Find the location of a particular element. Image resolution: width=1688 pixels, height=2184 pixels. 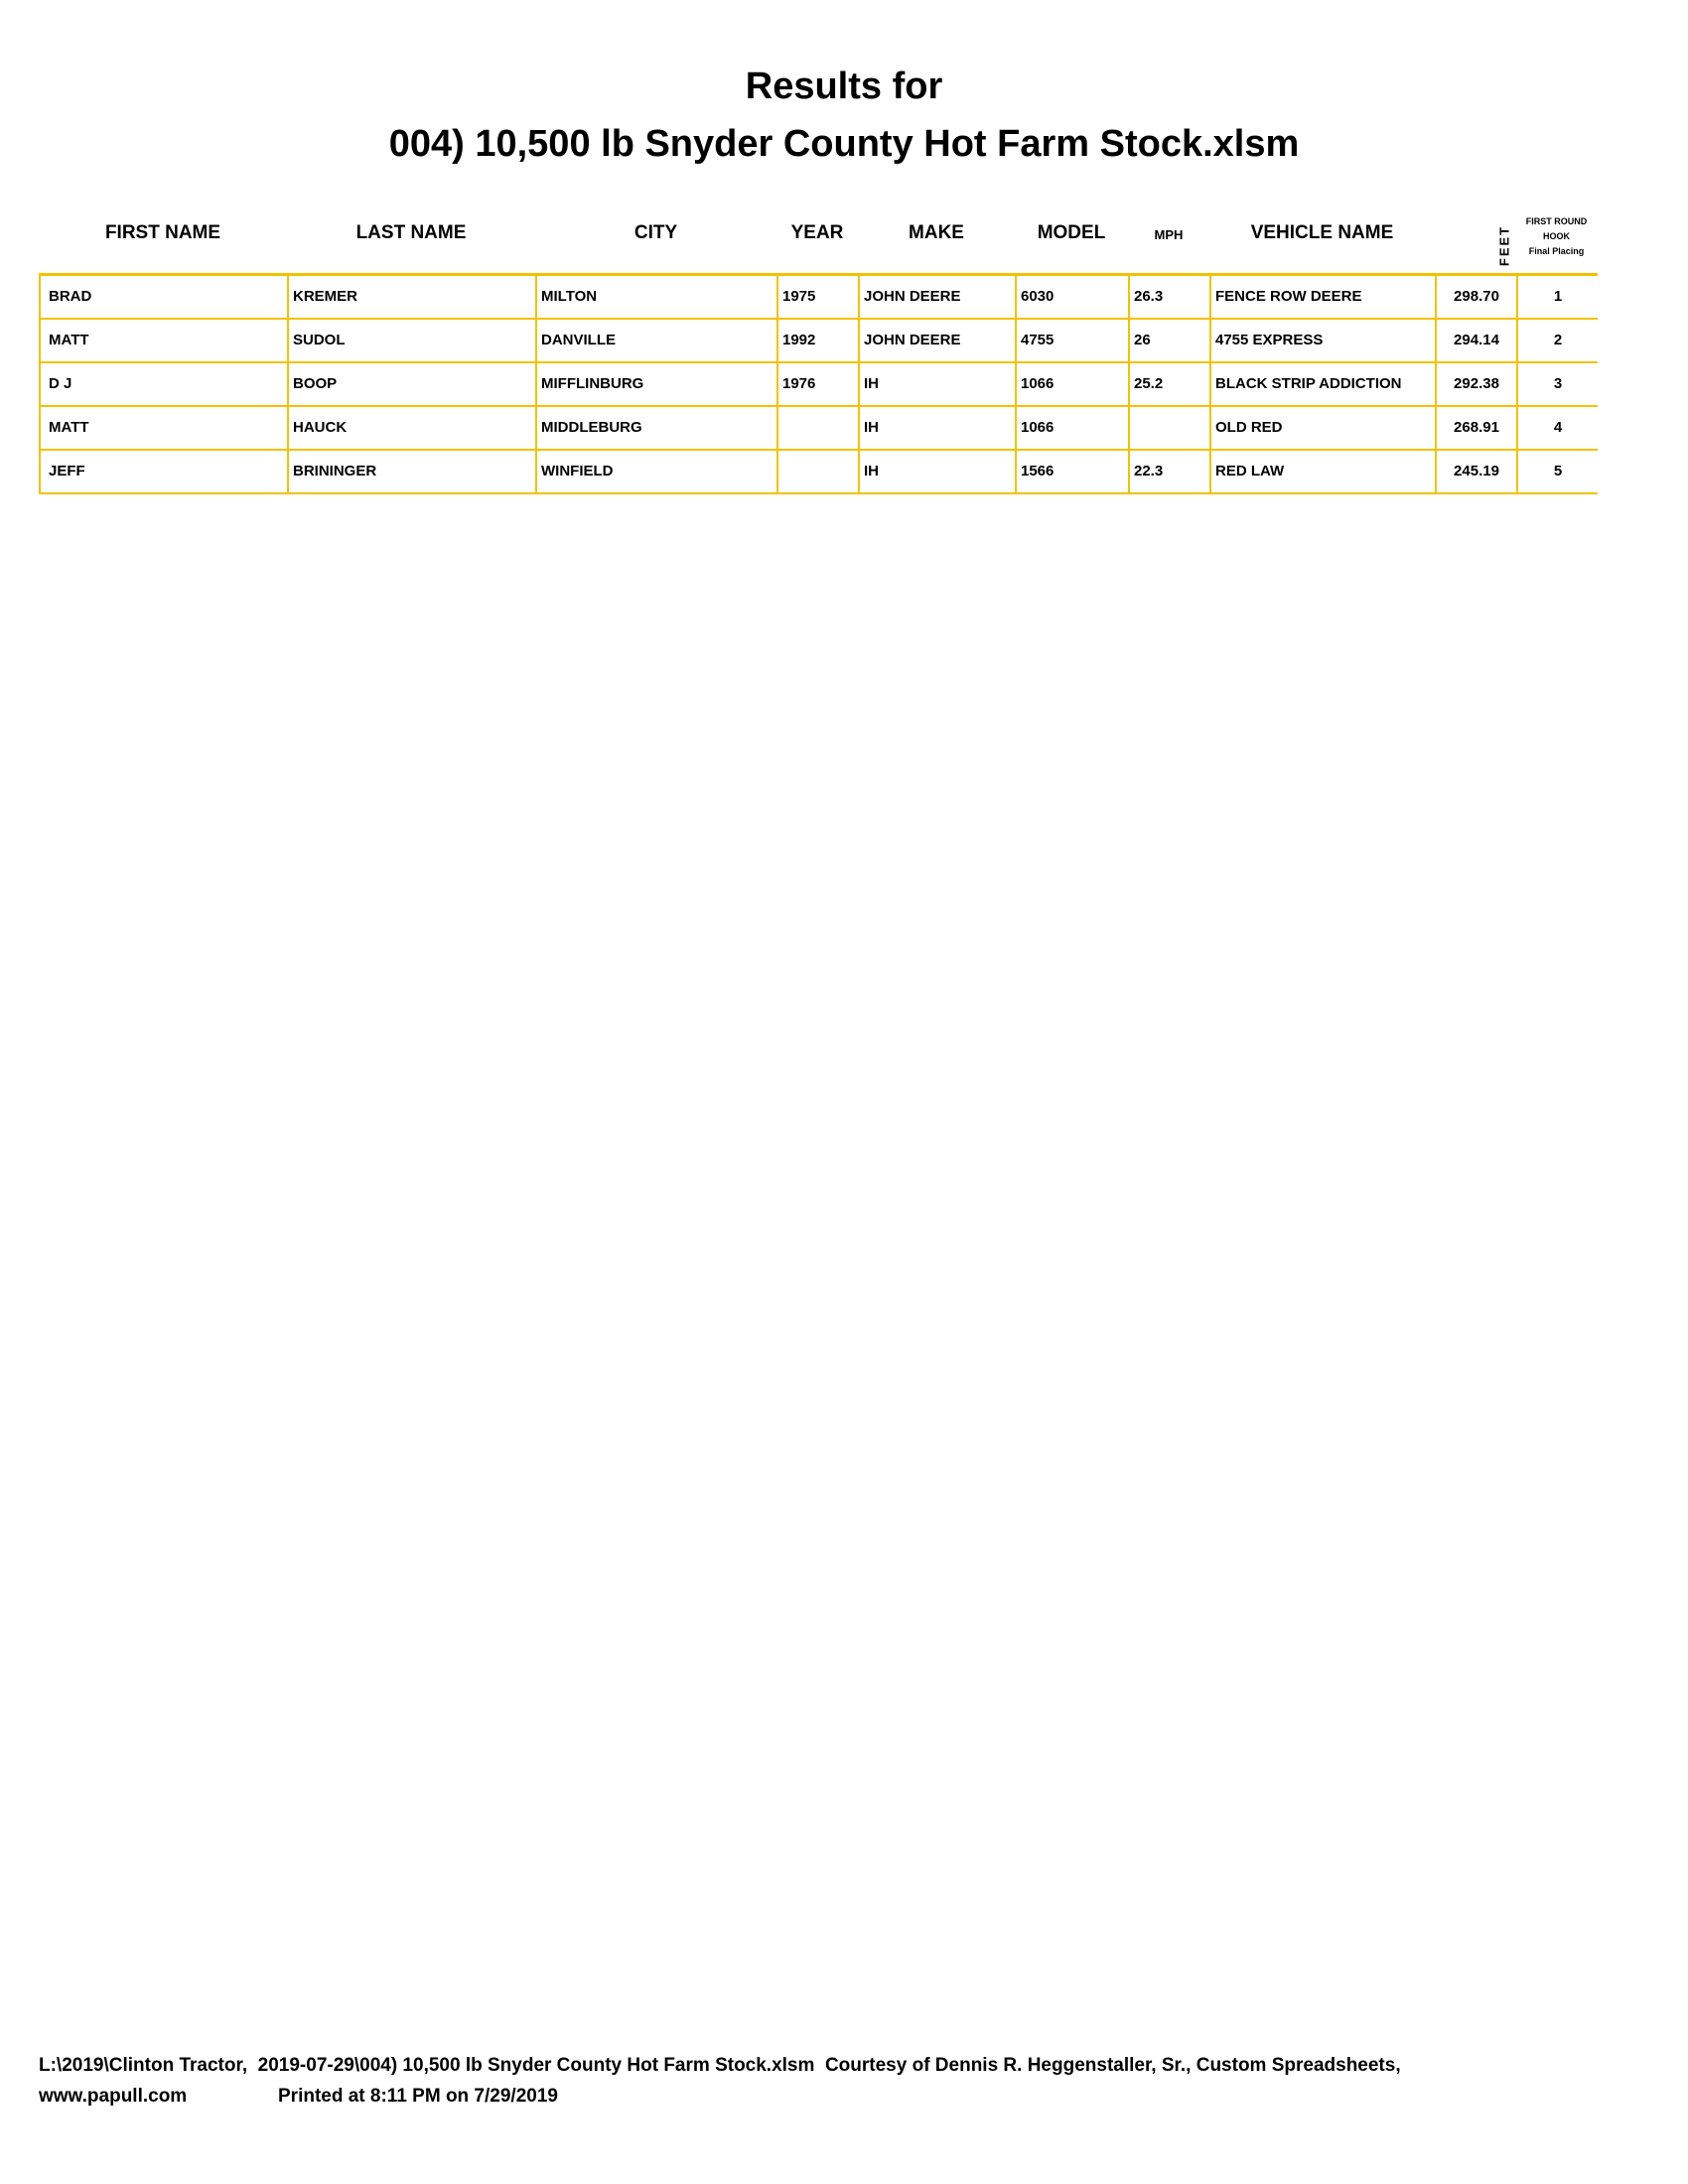

cell-vehicle-name: 4755 EXPRESS is located at coordinates (1322, 340).